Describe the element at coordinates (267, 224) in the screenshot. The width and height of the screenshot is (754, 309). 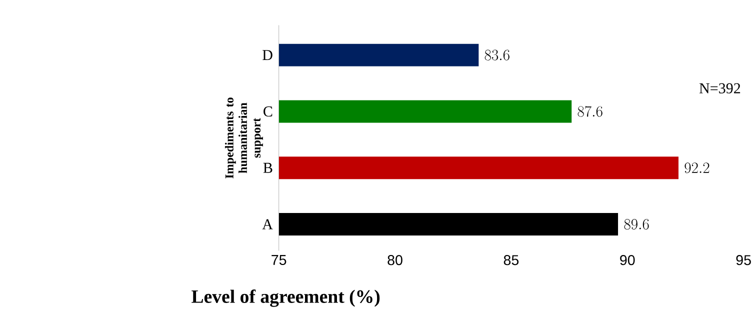
I see `y-tick-label: A` at that location.